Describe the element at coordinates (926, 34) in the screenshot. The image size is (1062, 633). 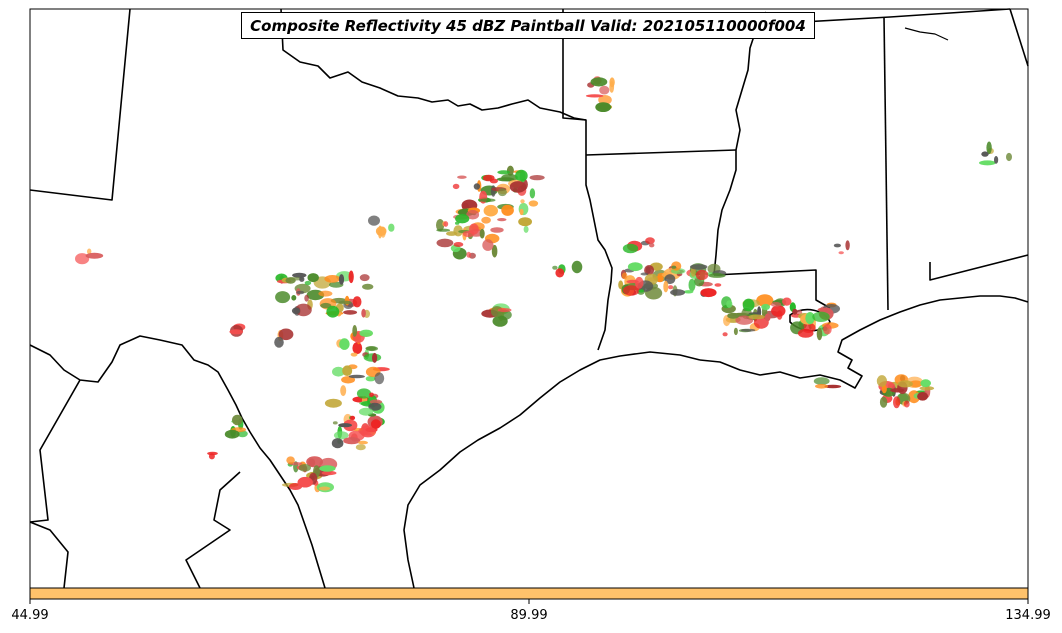
I see `tn-lake` at that location.